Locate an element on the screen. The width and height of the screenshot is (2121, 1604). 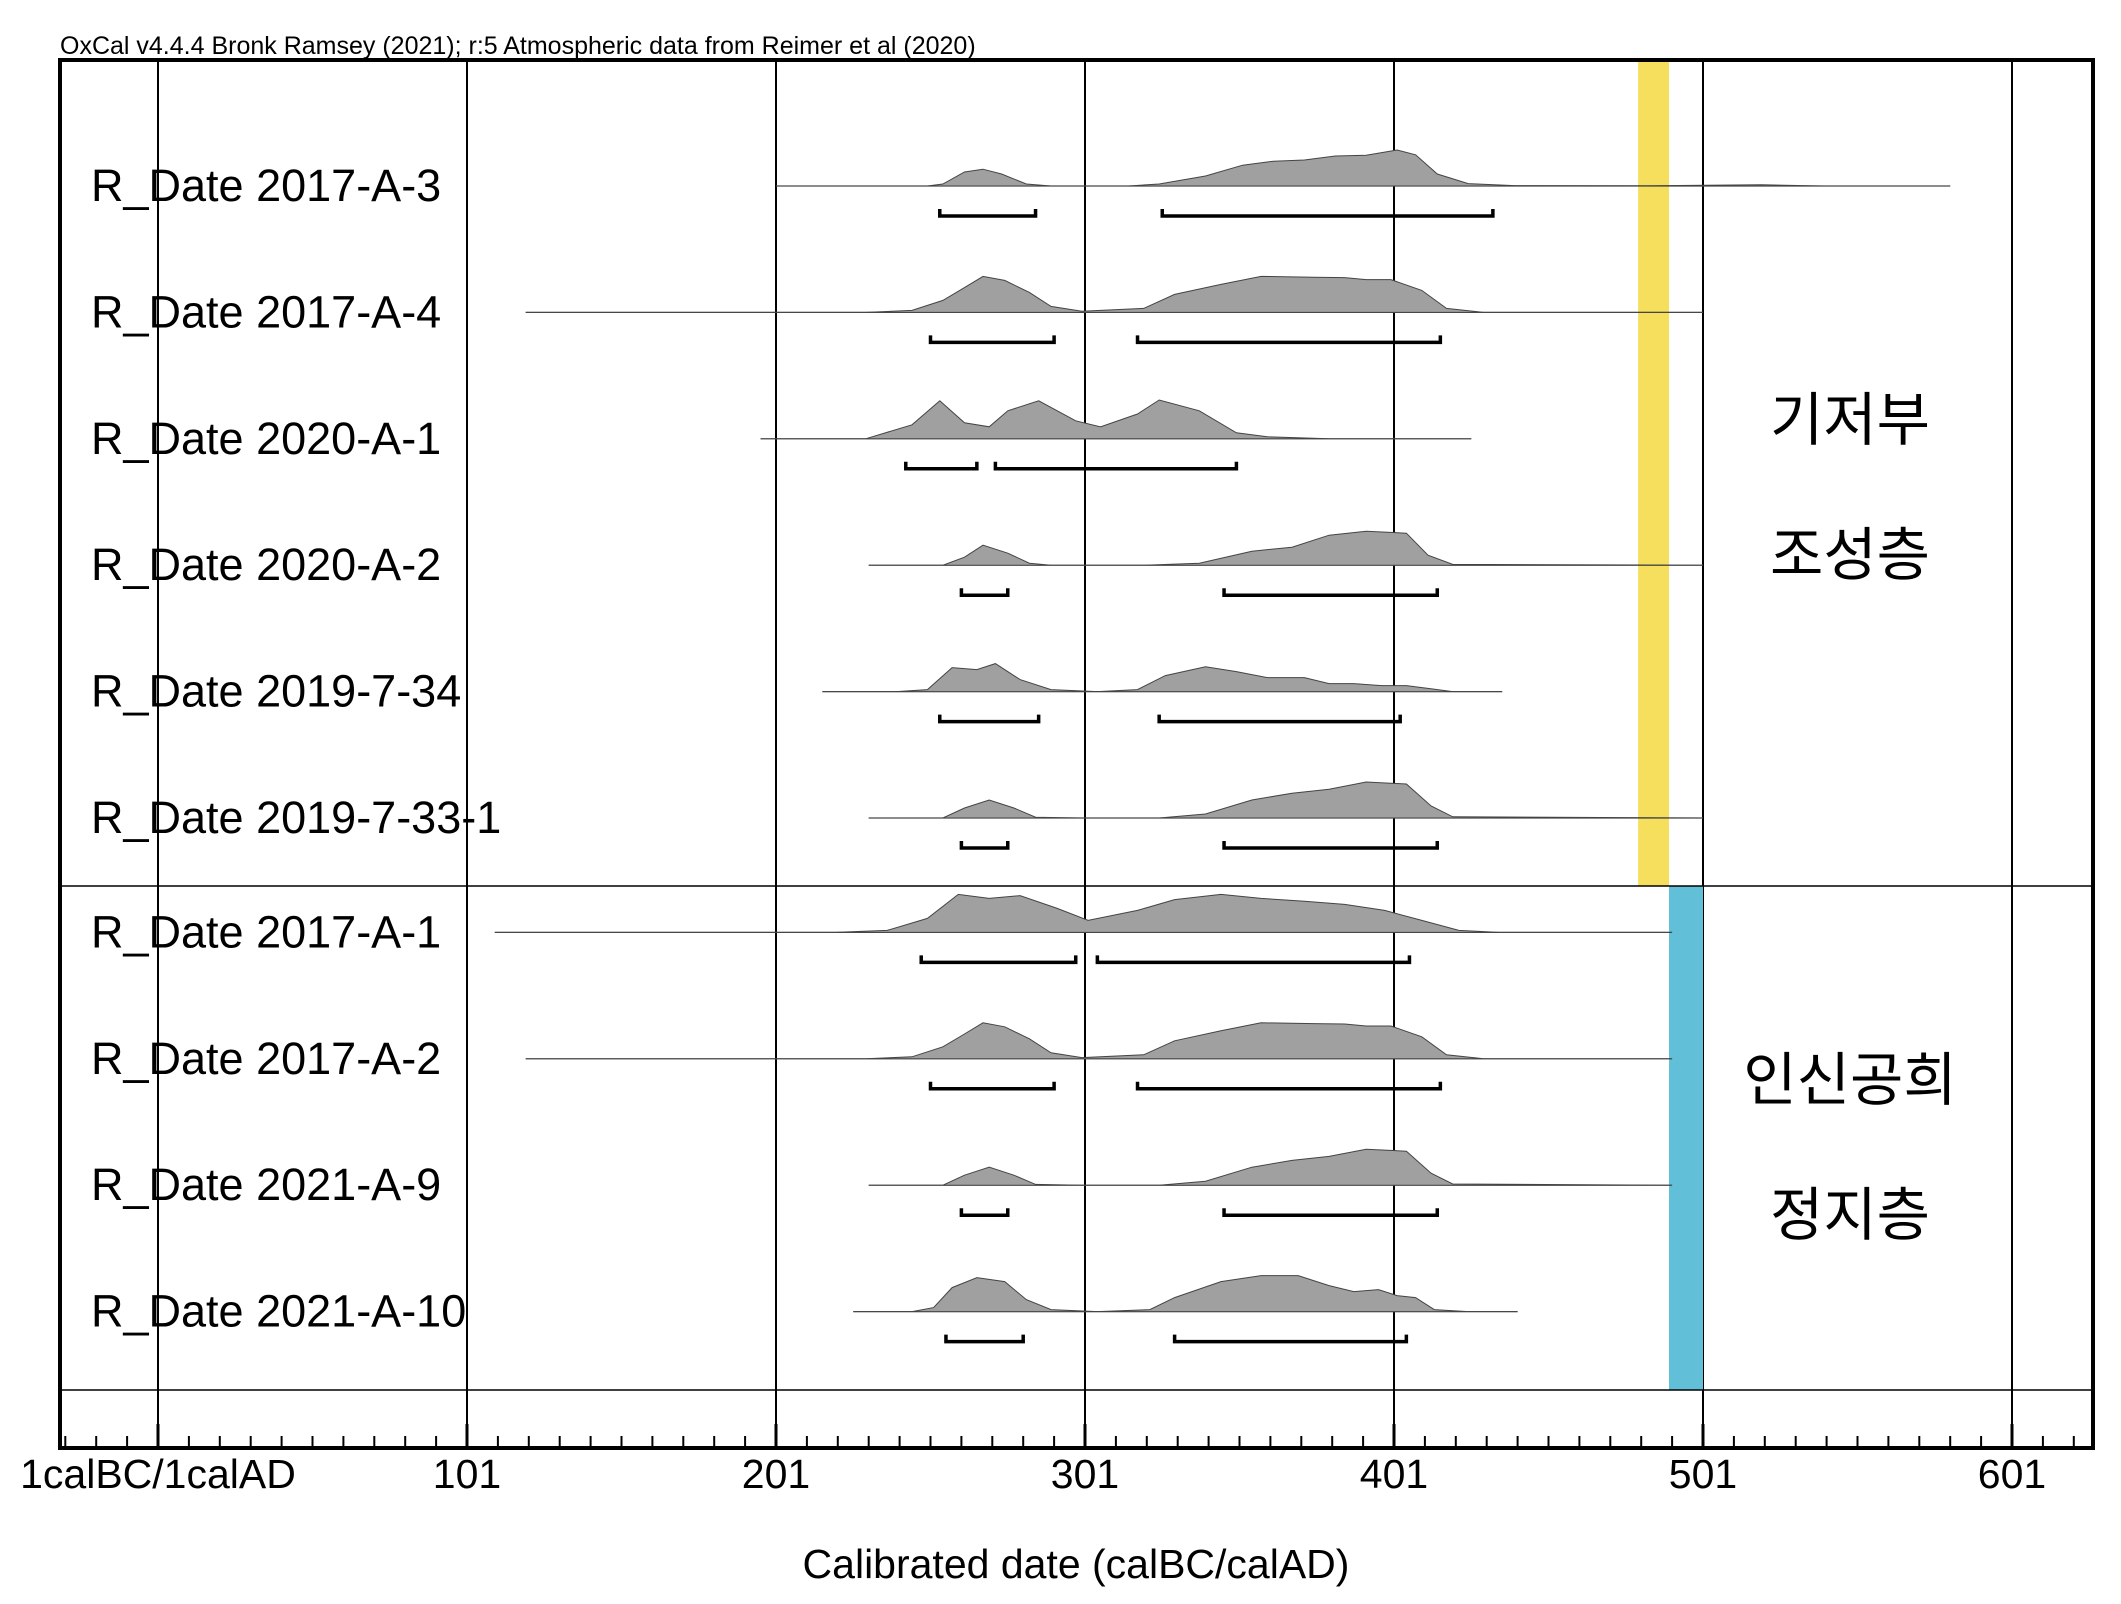
series-3: R_Date 2020-A-2 is located at coordinates (897, 563).